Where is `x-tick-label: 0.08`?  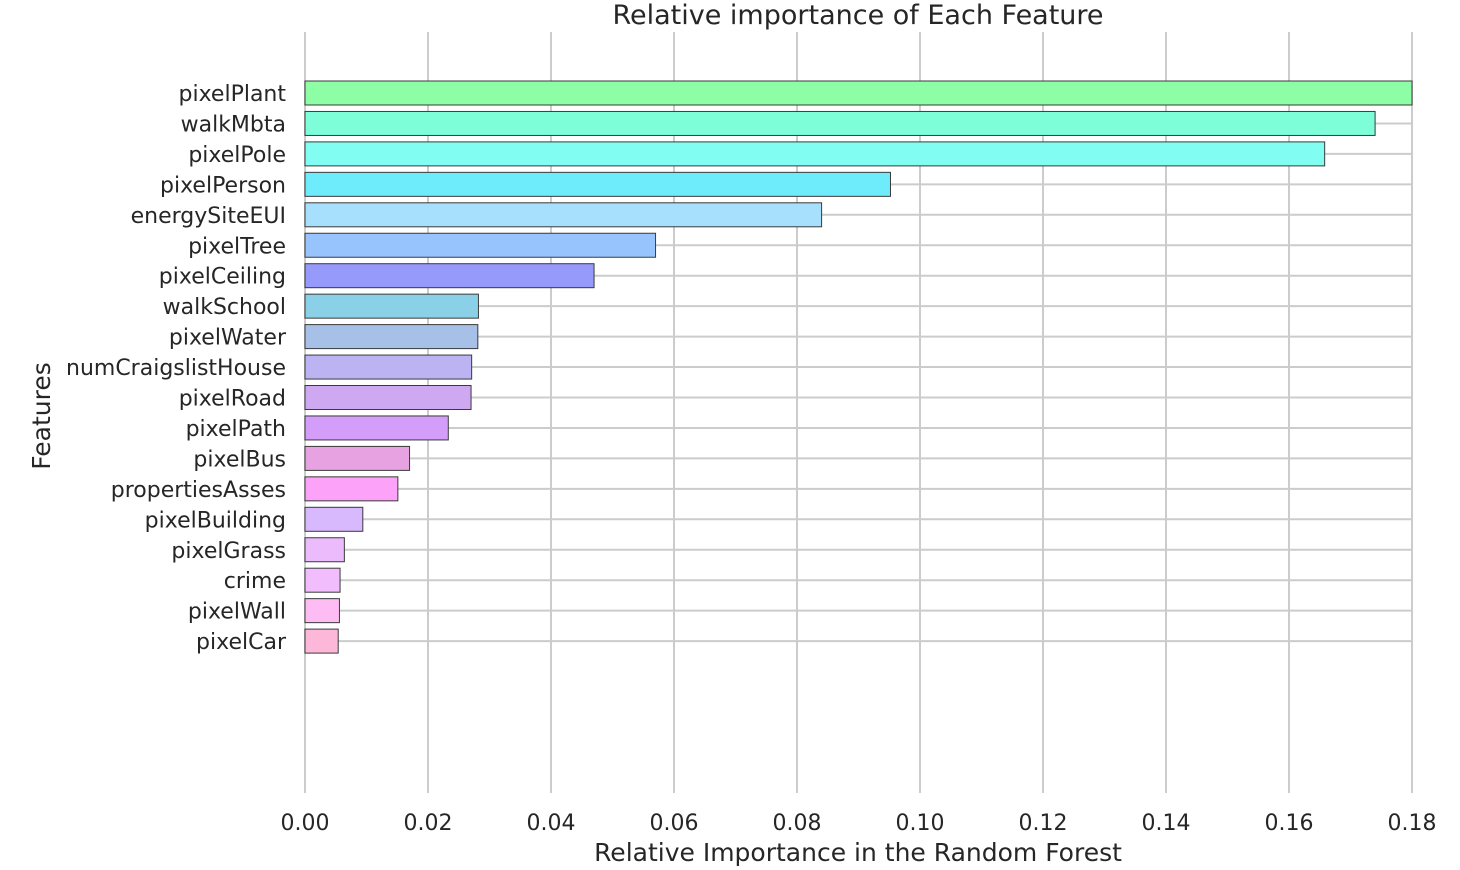
x-tick-label: 0.08 is located at coordinates (797, 823).